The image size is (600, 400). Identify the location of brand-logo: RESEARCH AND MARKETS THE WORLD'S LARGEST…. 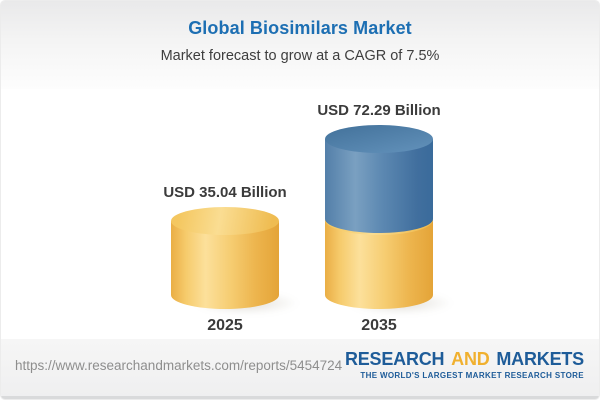
(464, 365).